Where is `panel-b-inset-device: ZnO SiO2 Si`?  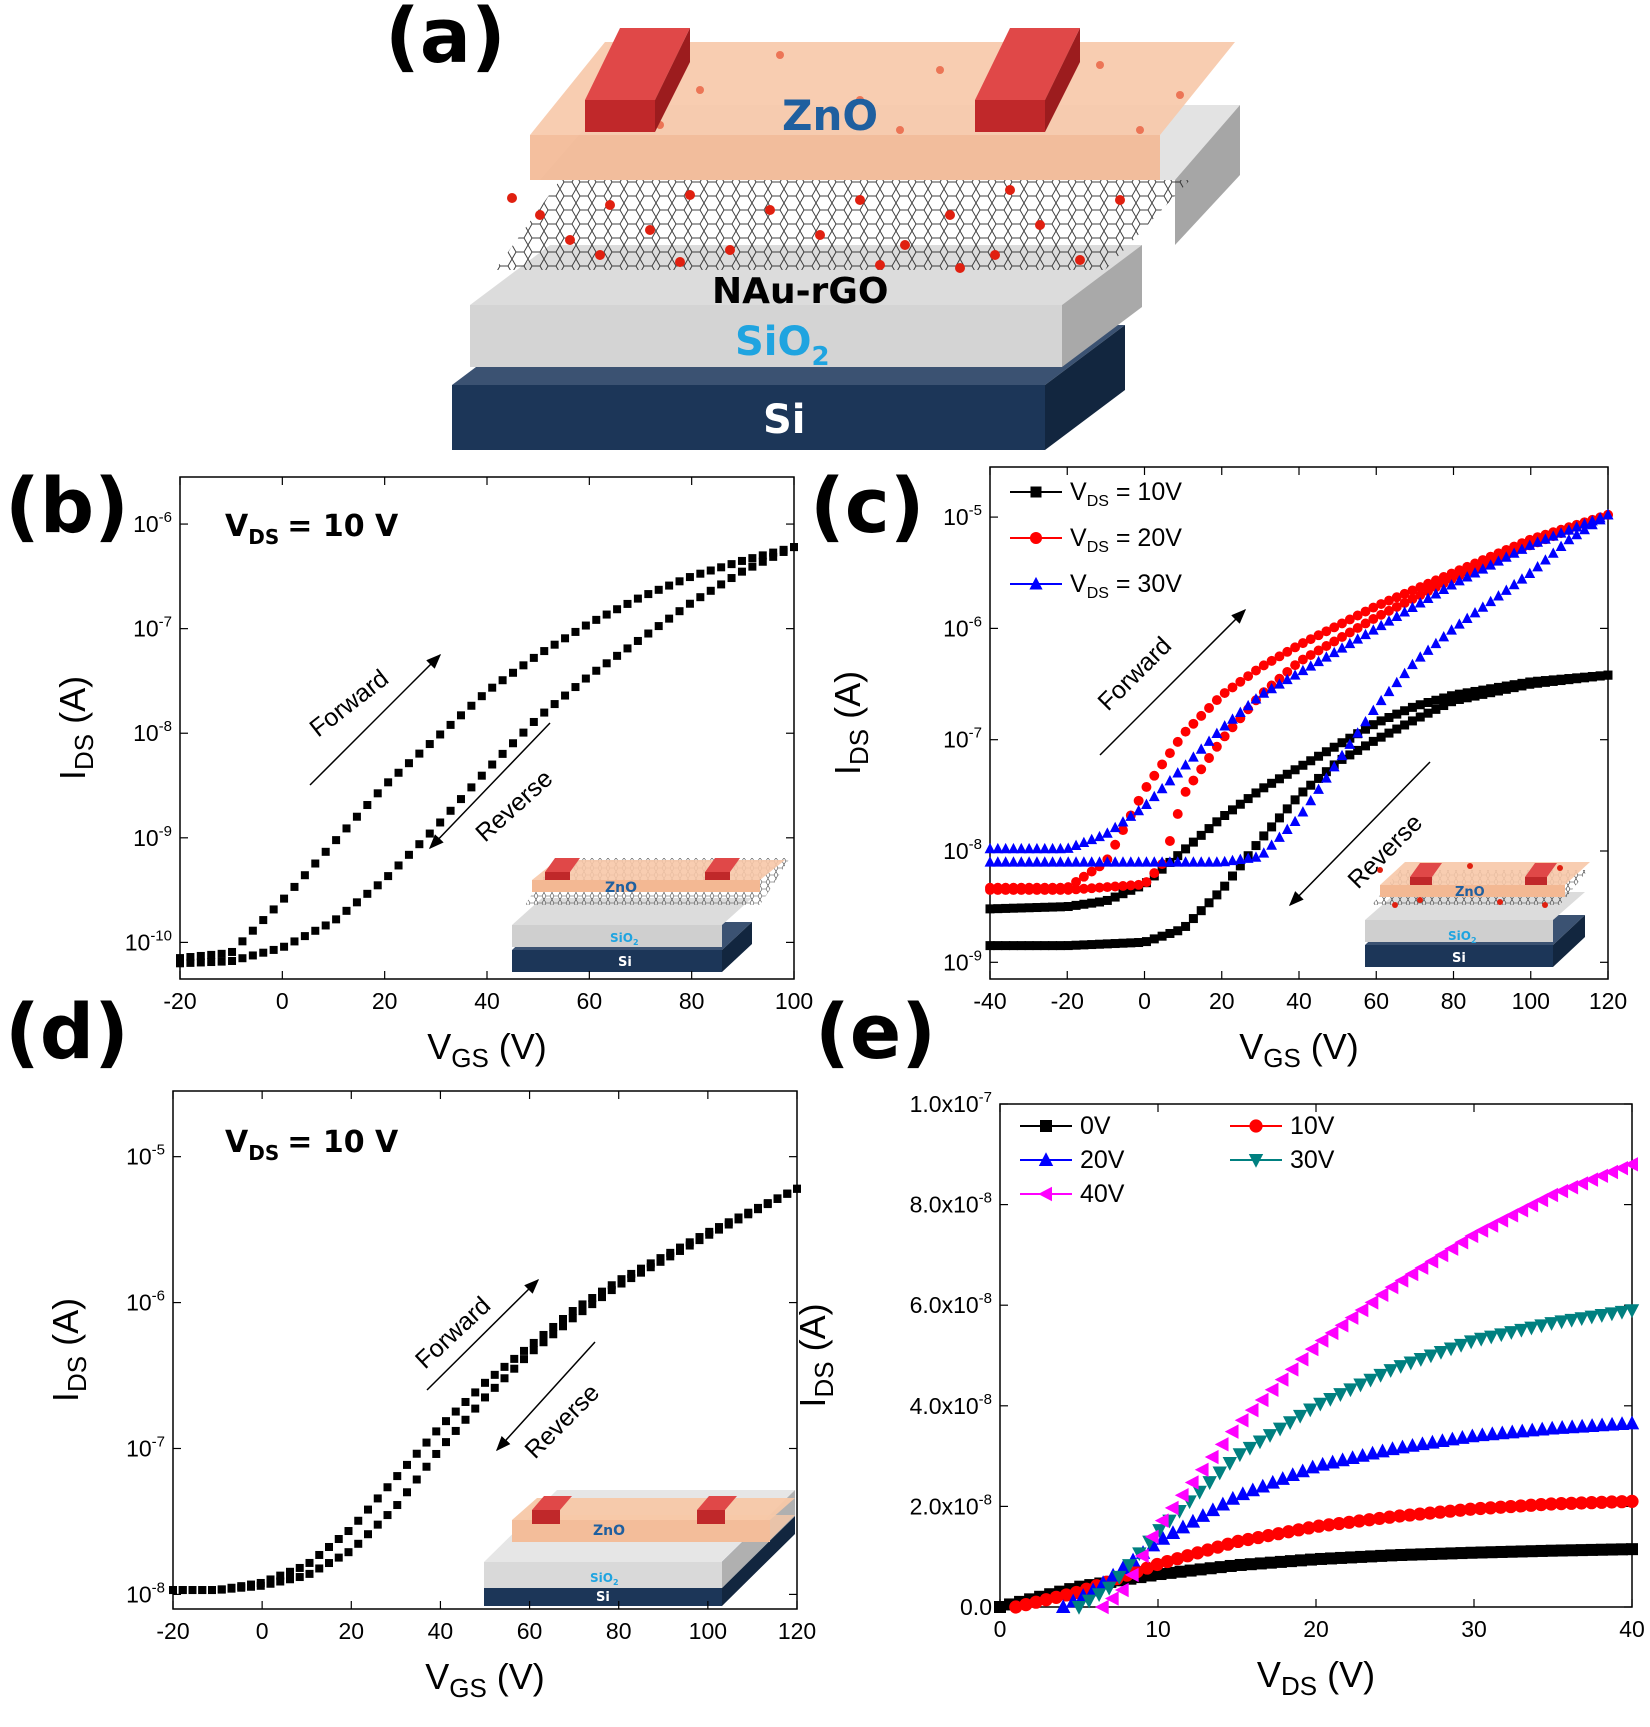
panel-b-inset-device: ZnO SiO2 Si is located at coordinates (651, 915).